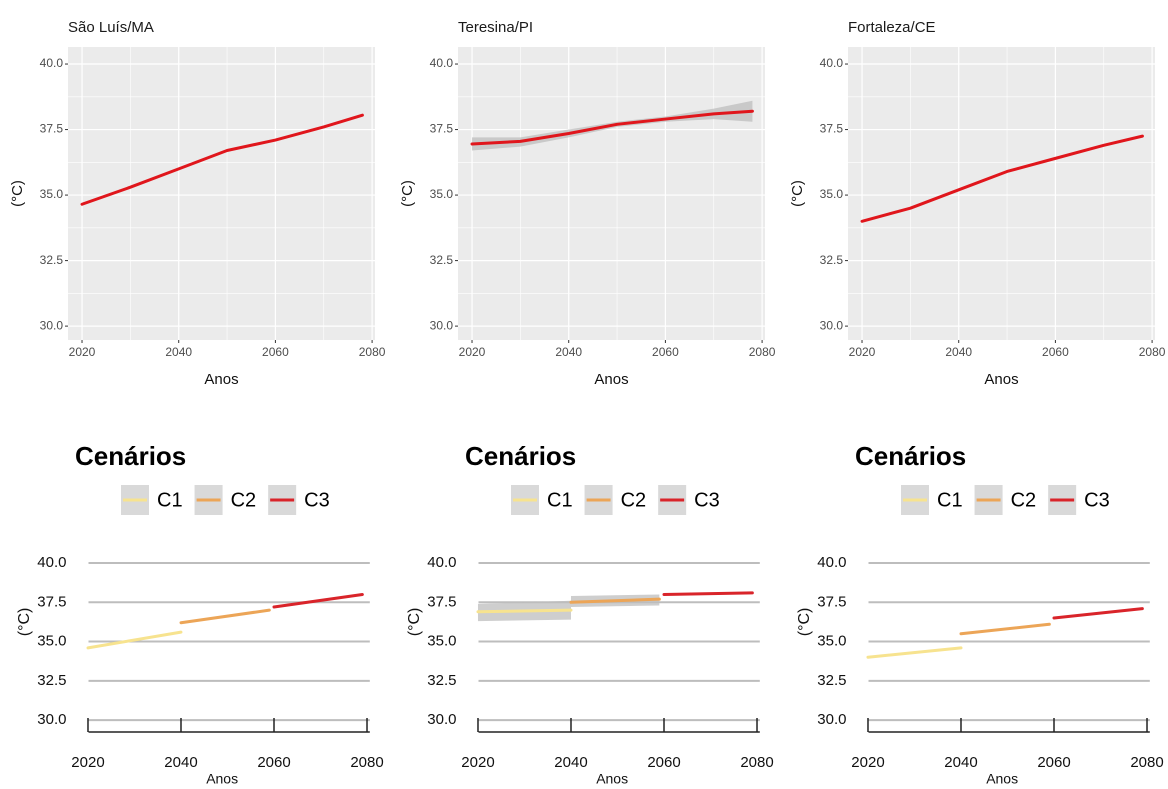 The image size is (1168, 789). I want to click on panel-title: São Luís/MA, so click(111, 27).